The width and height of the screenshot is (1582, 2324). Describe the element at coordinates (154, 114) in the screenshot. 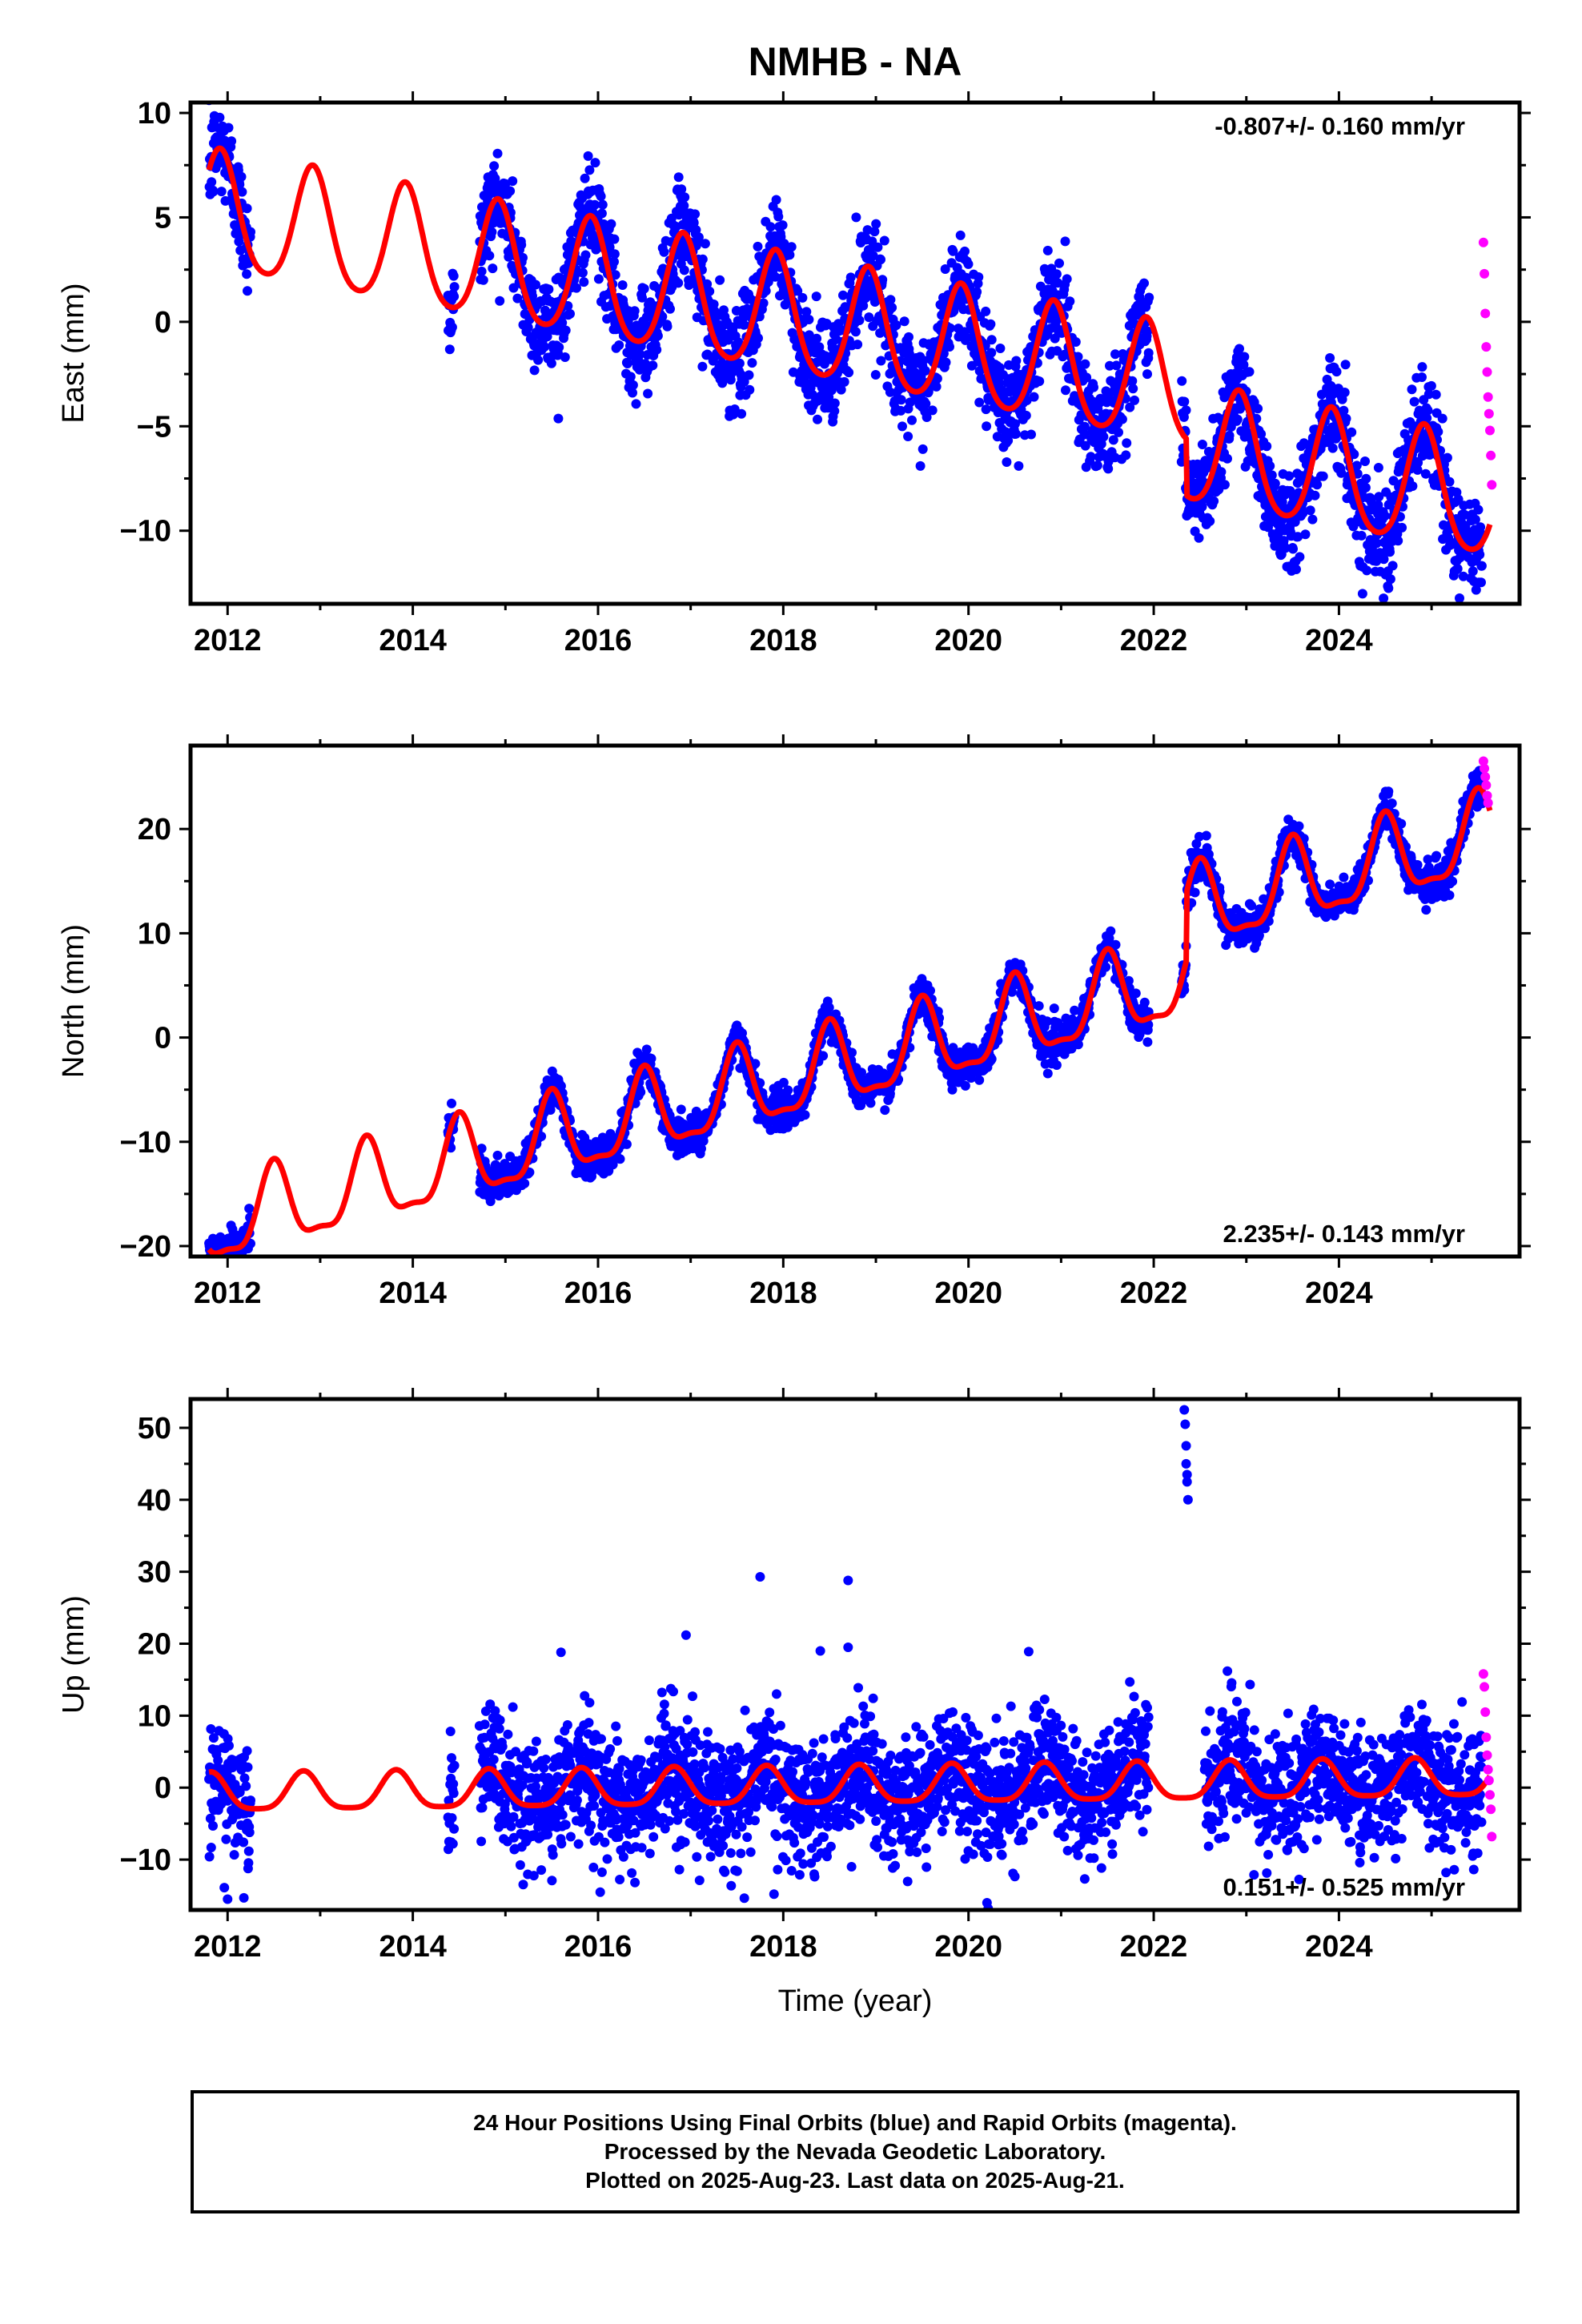

I see `y-tick-label: 10` at that location.